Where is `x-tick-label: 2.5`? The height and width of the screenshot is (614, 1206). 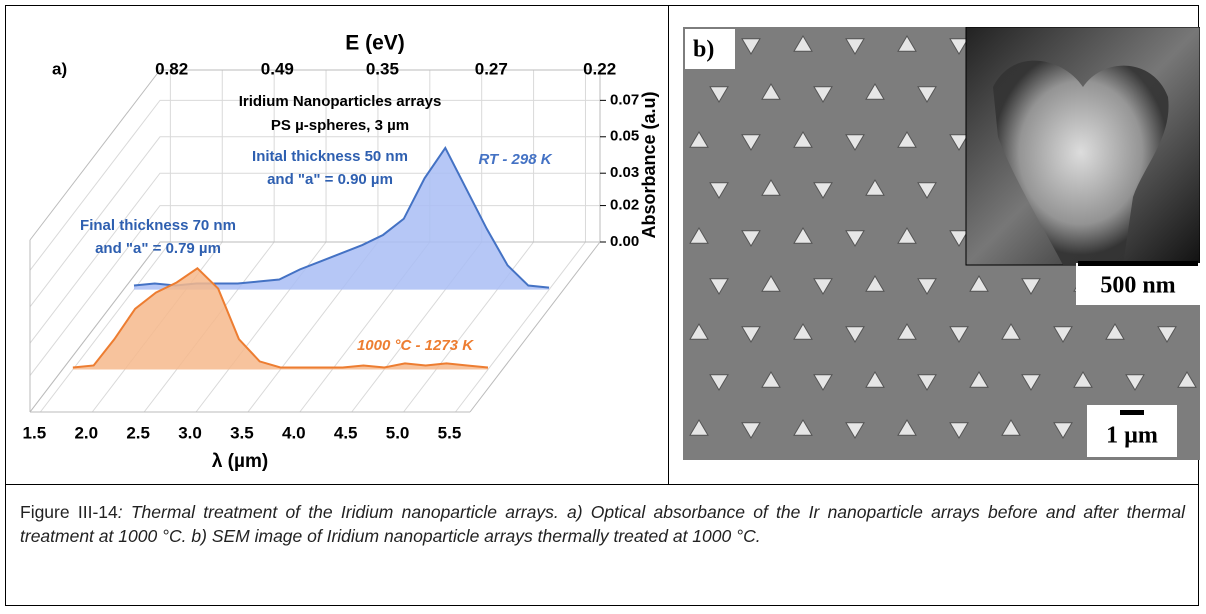 x-tick-label: 2.5 is located at coordinates (138, 432).